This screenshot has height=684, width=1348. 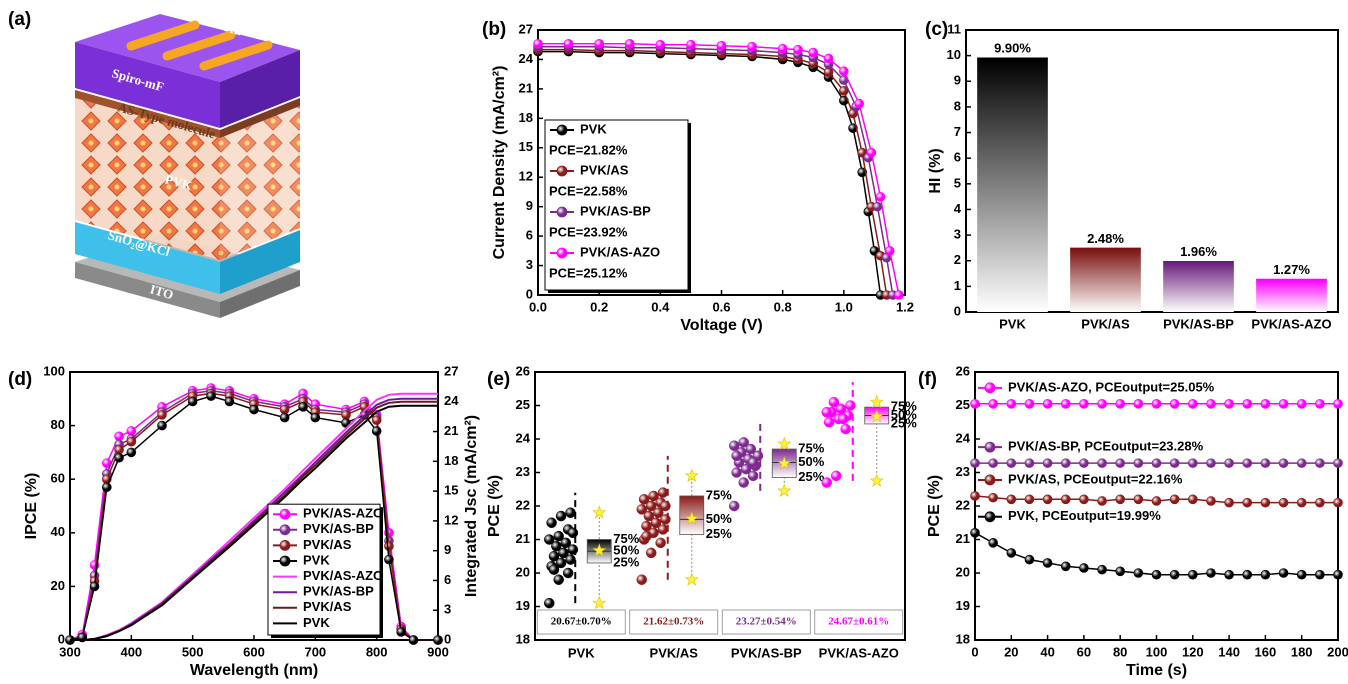 What do you see at coordinates (447, 638) in the screenshot?
I see `y2-tick-label: 0` at bounding box center [447, 638].